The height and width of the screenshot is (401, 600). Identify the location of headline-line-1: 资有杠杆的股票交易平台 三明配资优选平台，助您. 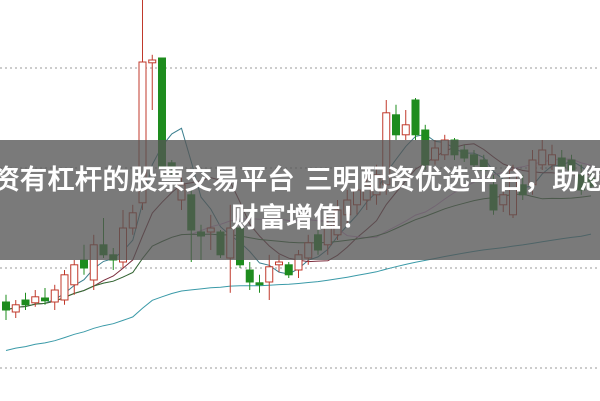
(300, 180).